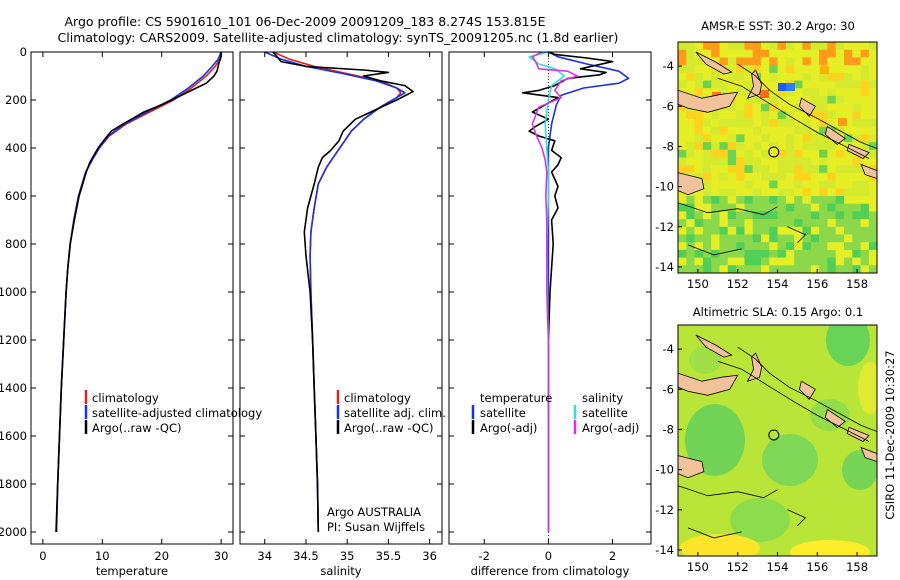 The image size is (900, 580). What do you see at coordinates (857, 567) in the screenshot?
I see `lon-tick-label: 158` at bounding box center [857, 567].